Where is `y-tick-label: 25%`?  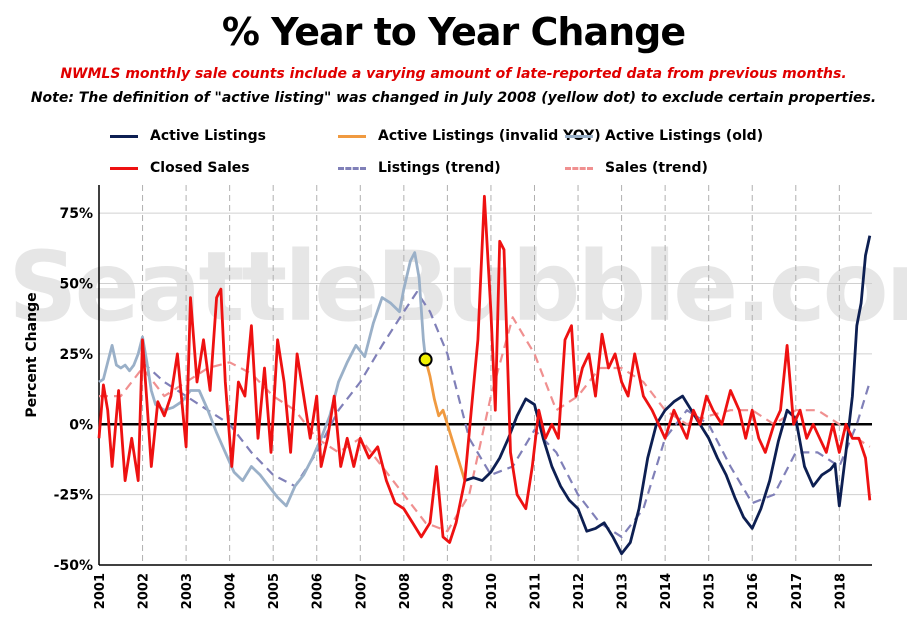
y-tick-label: 25% is located at coordinates (76, 355).